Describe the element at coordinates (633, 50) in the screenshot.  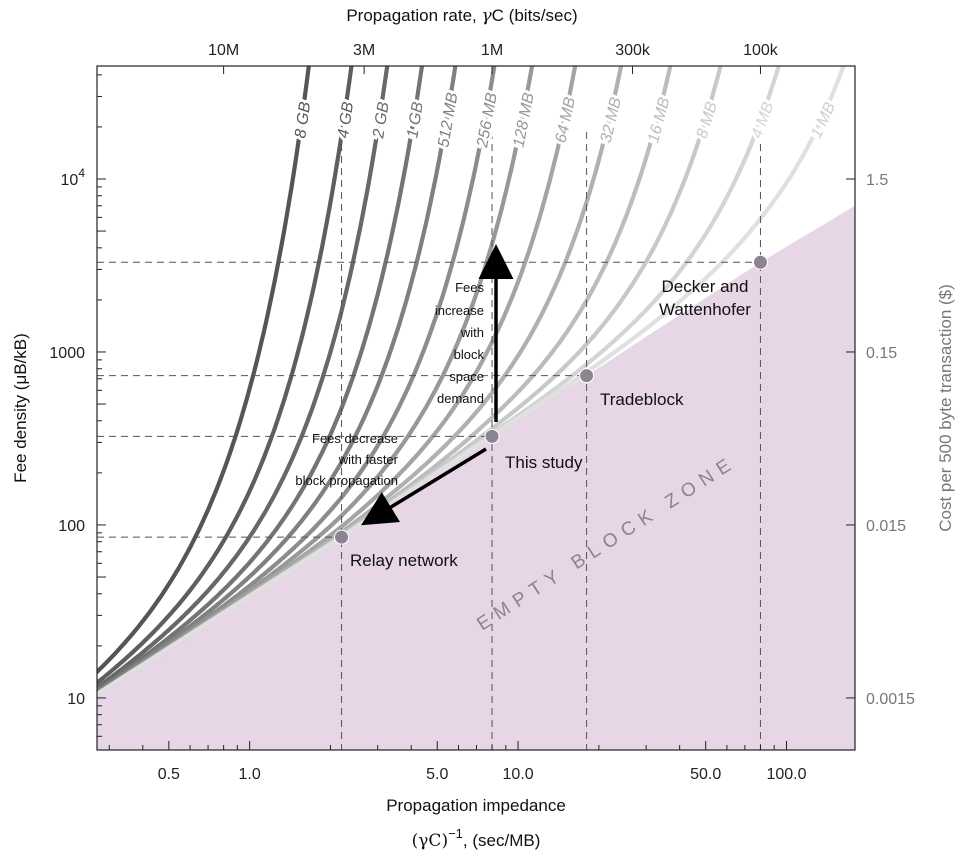
I see `top-tick-label: 300k` at that location.